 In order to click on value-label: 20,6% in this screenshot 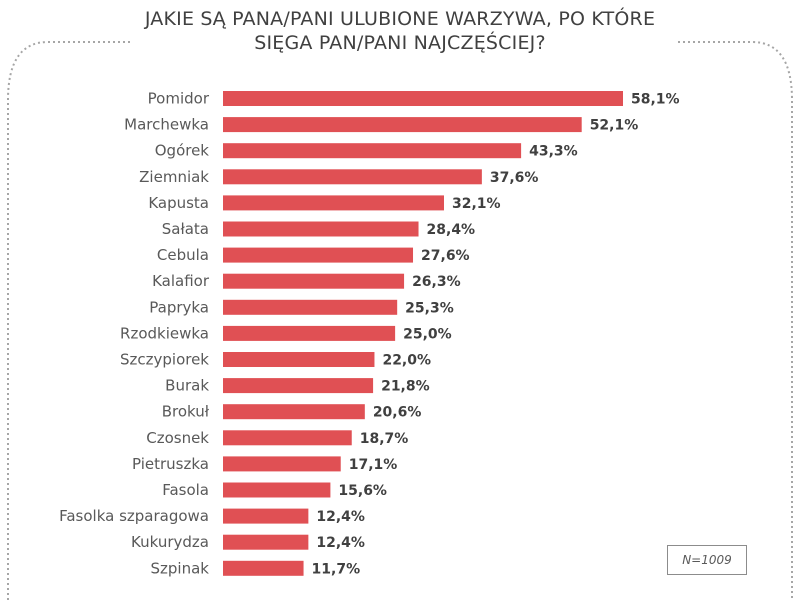, I will do `click(397, 413)`.